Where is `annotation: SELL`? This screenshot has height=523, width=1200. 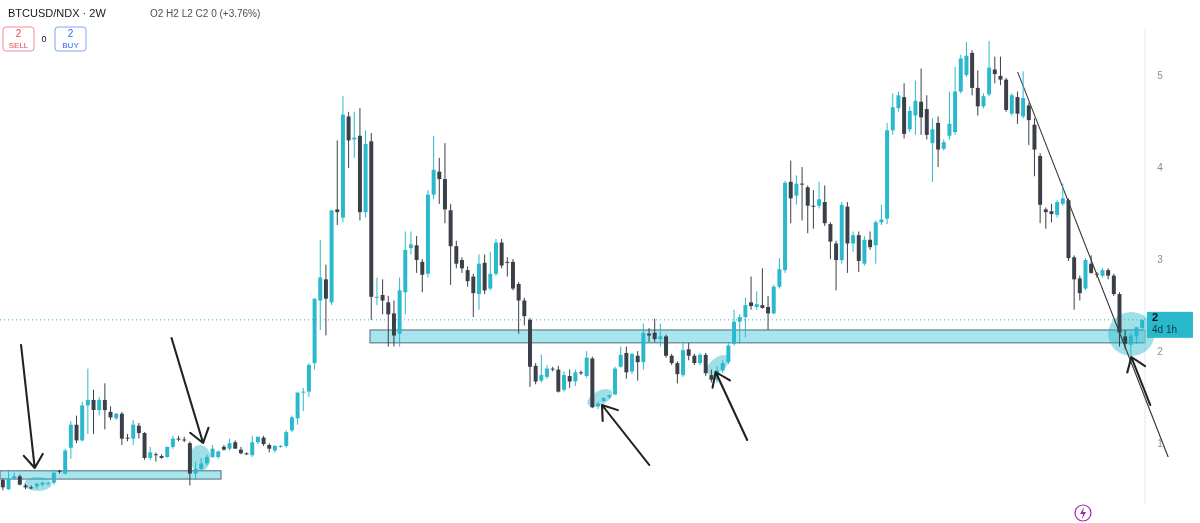
annotation: SELL is located at coordinates (18, 45).